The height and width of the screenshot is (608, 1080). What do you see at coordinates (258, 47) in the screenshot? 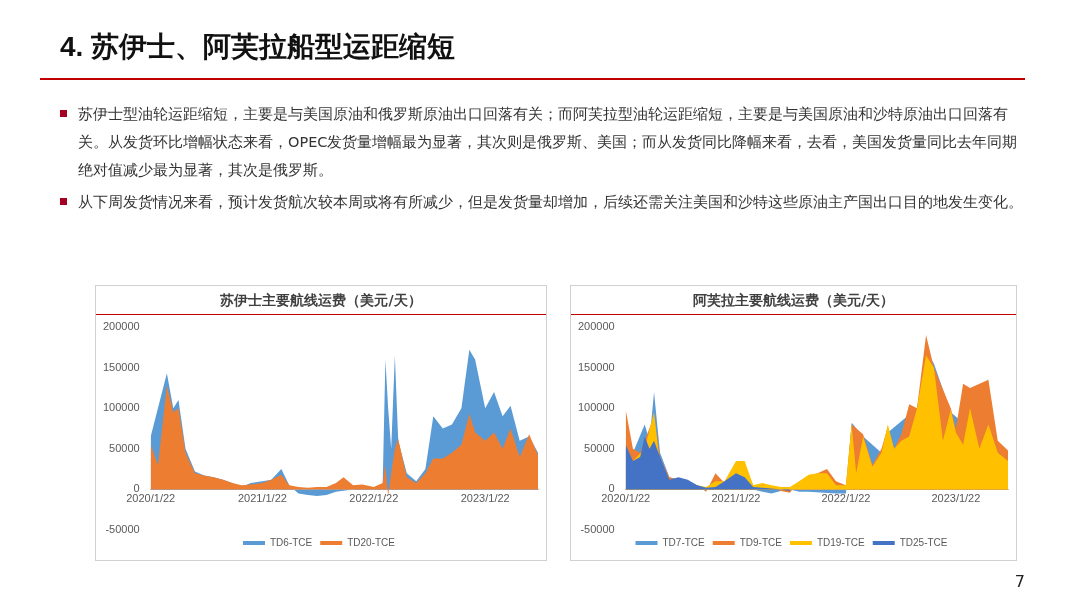
I see `text: 4. 苏伊士、阿芙拉船型运距缩短` at bounding box center [258, 47].